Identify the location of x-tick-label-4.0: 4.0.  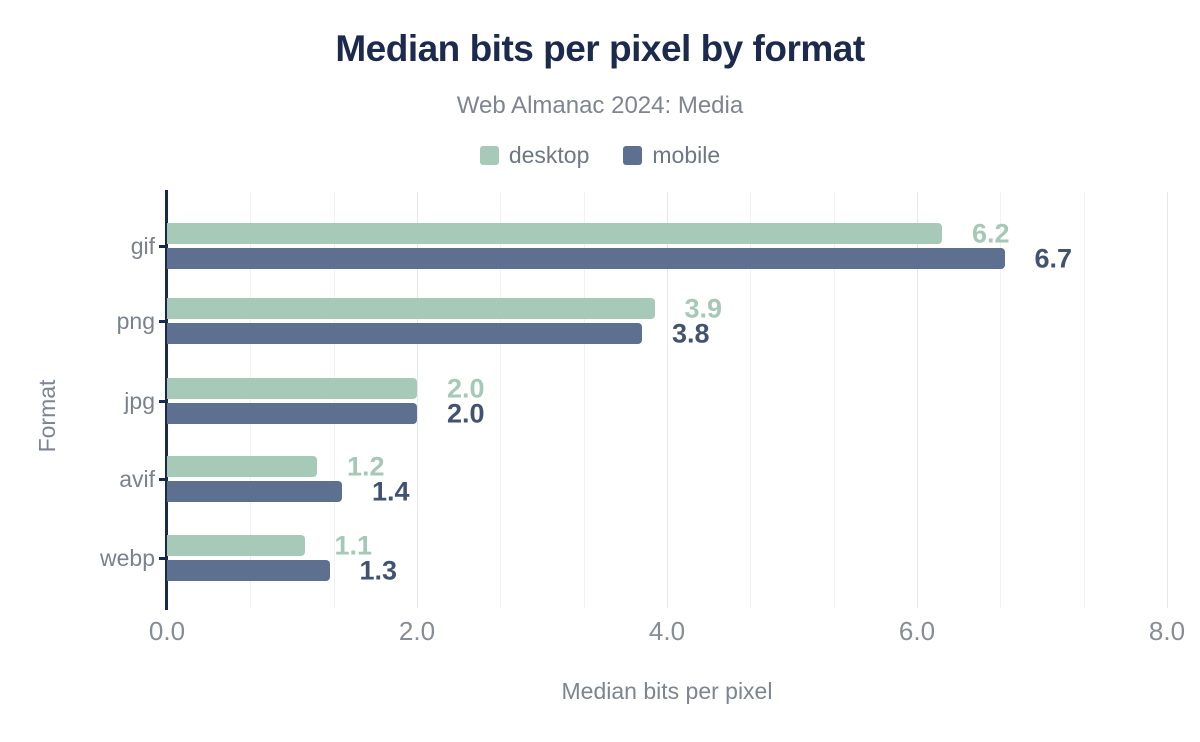
(667, 631).